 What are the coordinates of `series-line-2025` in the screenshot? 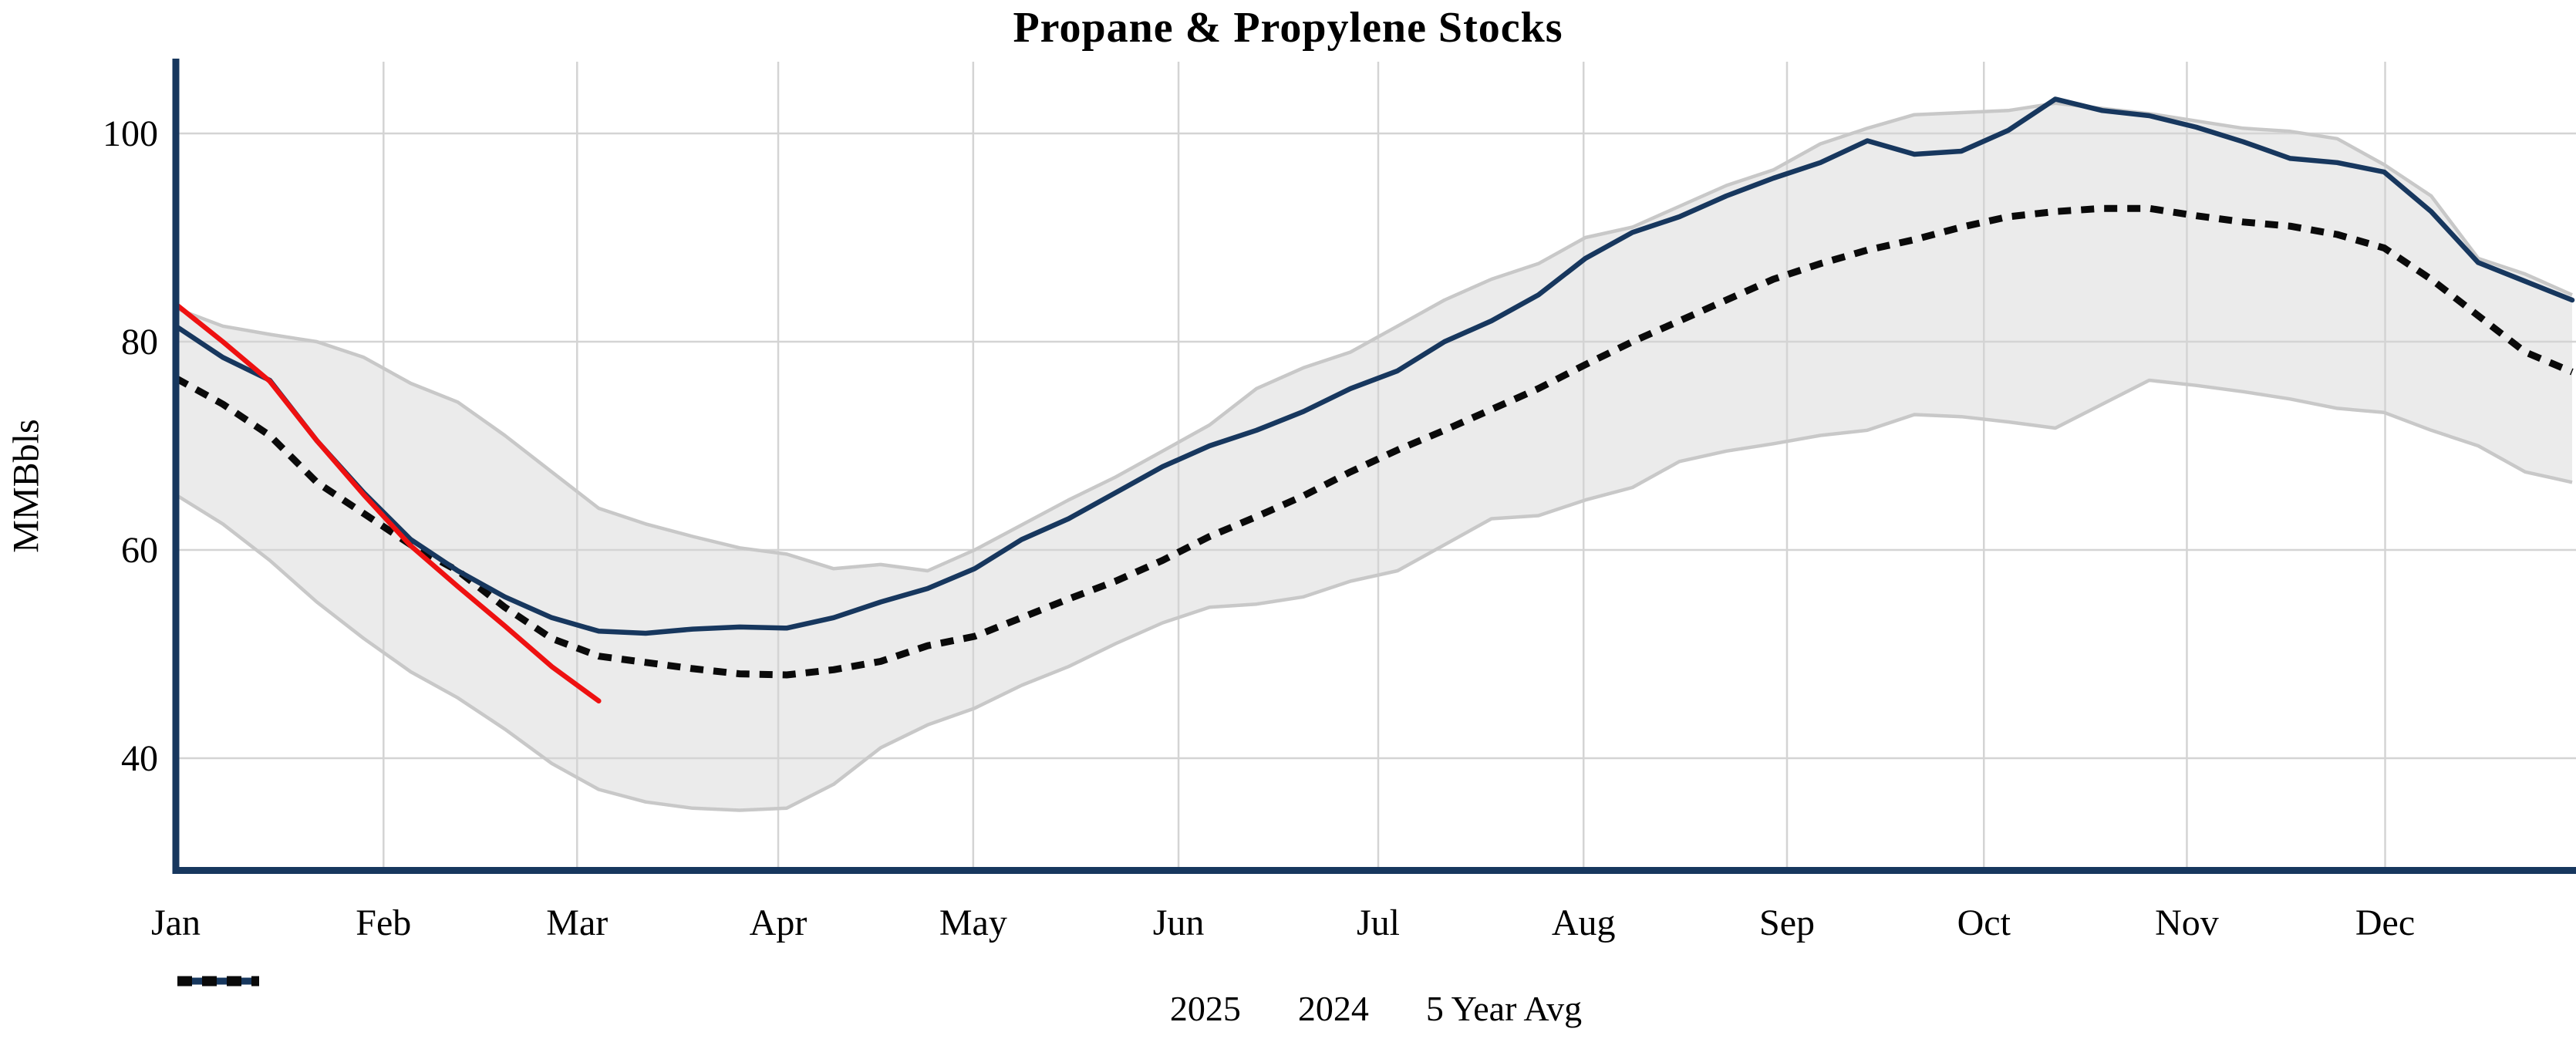 It's located at (387, 503).